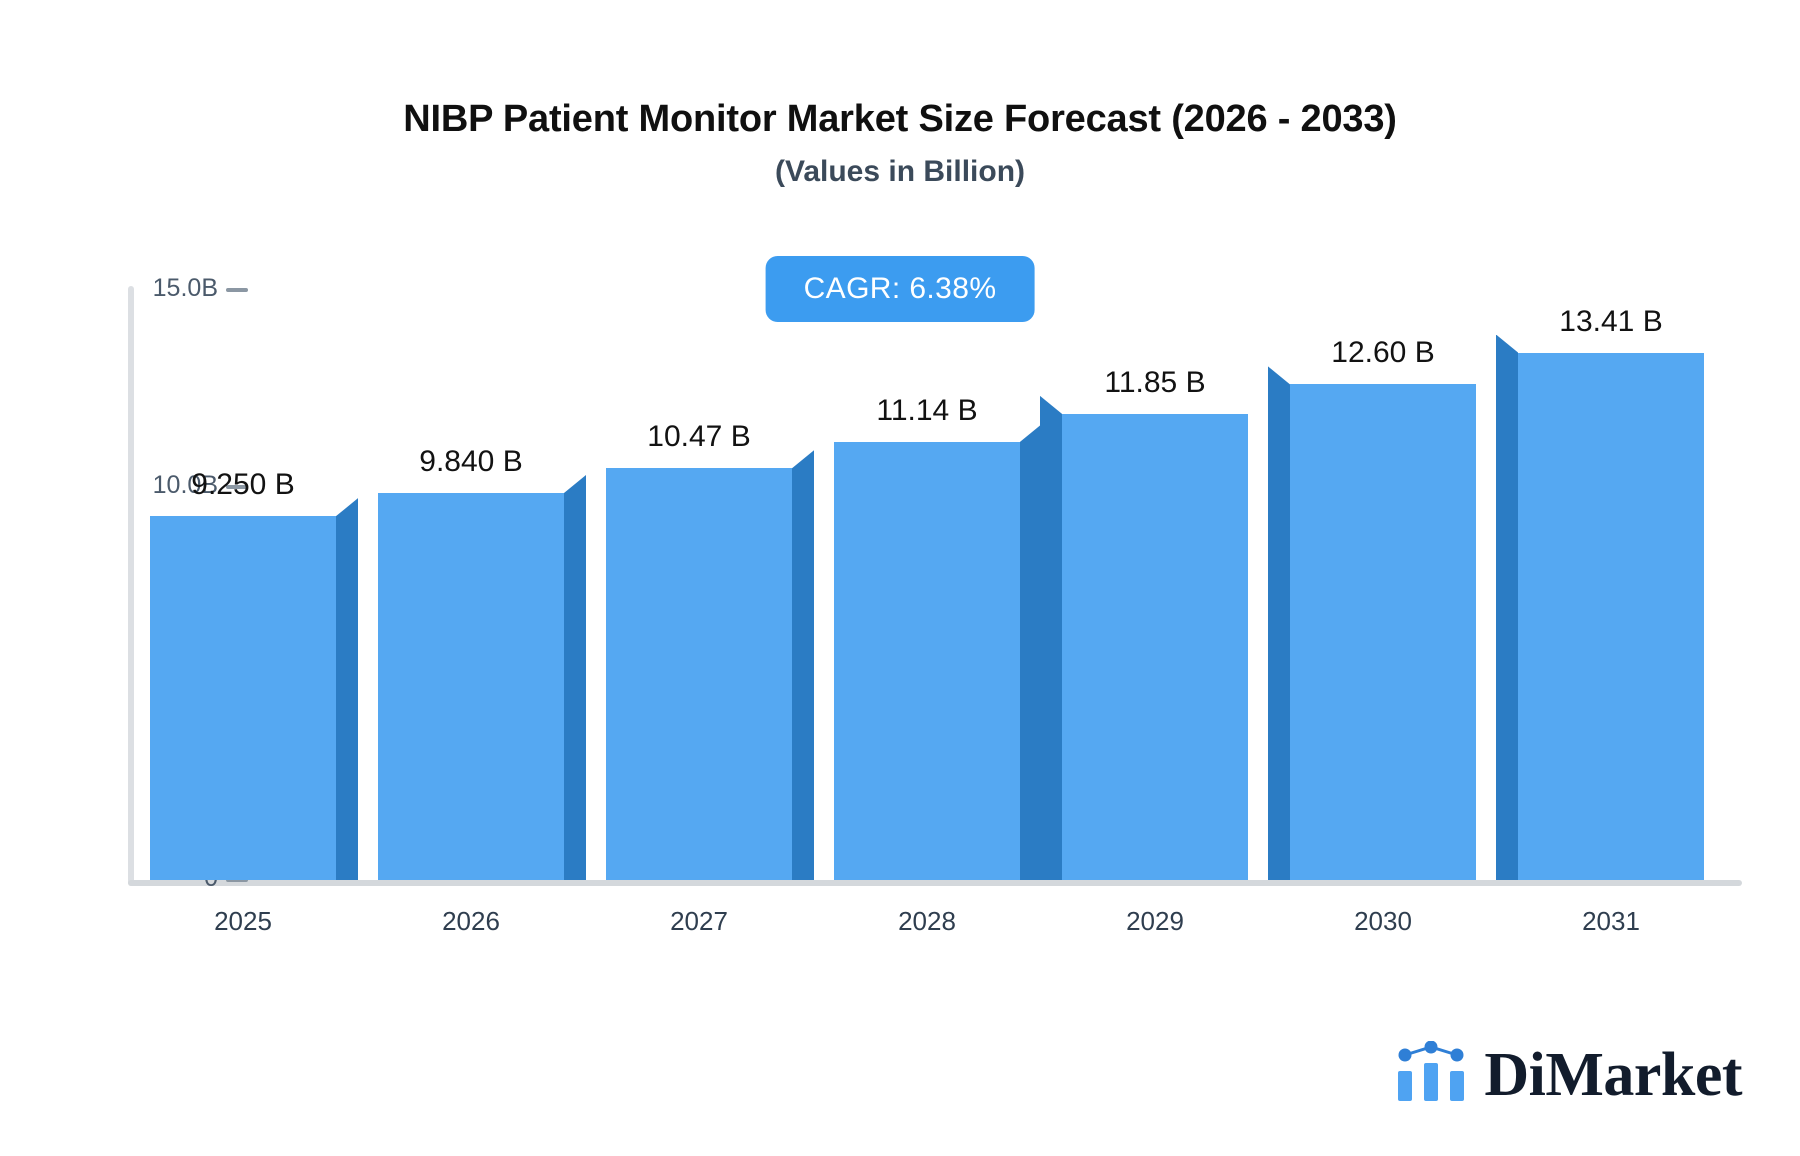  I want to click on bar-value-label: 13.41 B, so click(1611, 321).